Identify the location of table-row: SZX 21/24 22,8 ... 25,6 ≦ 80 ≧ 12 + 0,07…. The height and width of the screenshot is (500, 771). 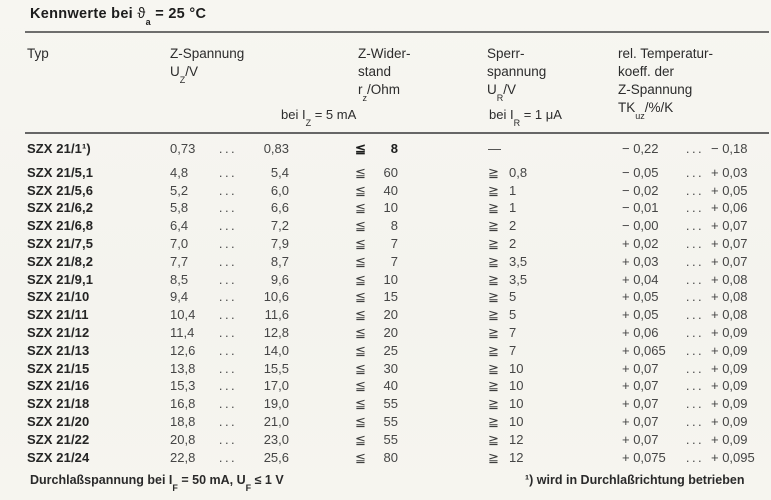
(385, 458).